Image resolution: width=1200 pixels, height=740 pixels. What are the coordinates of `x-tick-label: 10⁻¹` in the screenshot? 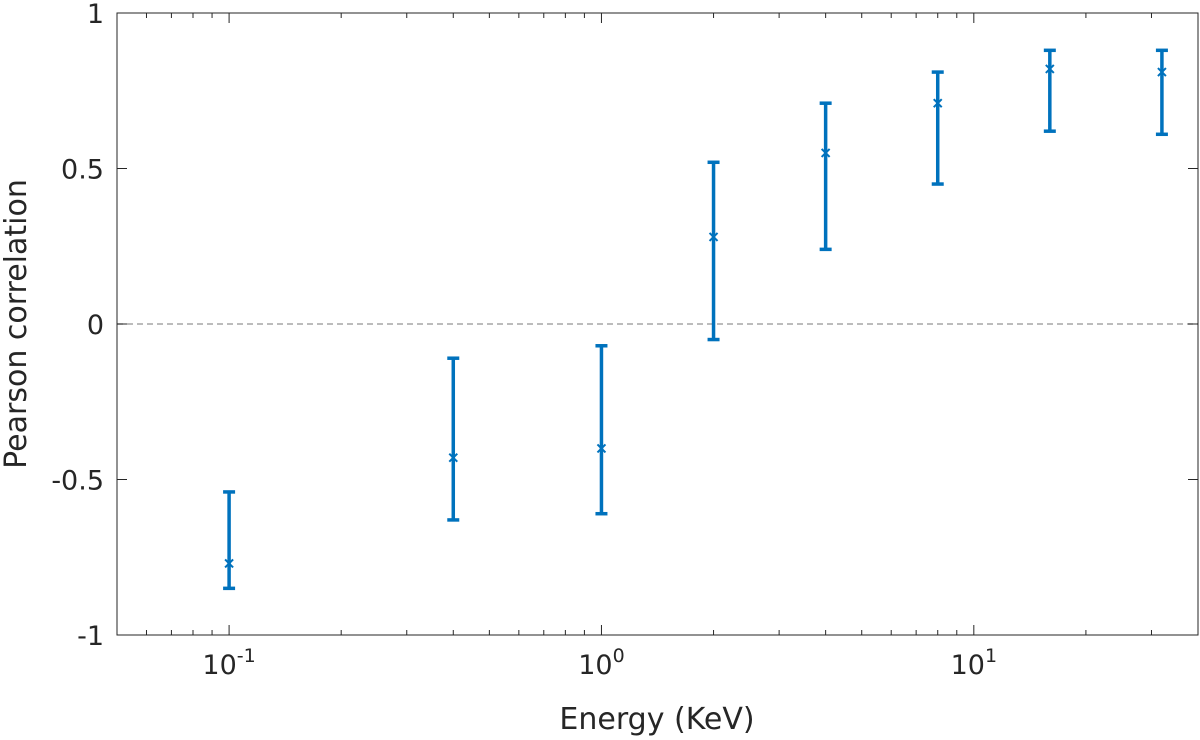 It's located at (228, 663).